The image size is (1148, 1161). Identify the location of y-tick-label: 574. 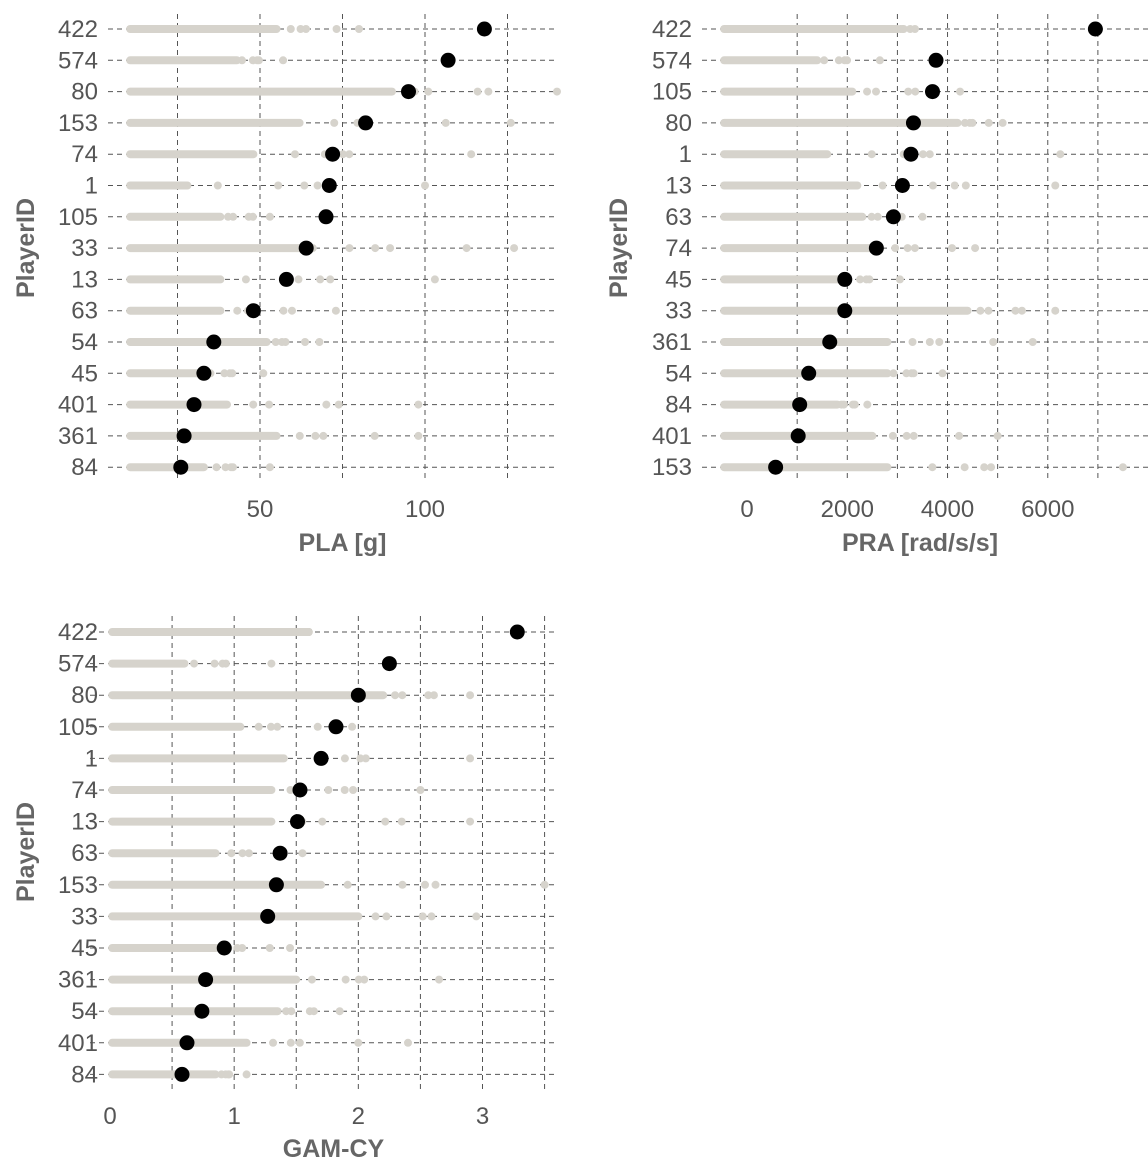
(672, 60).